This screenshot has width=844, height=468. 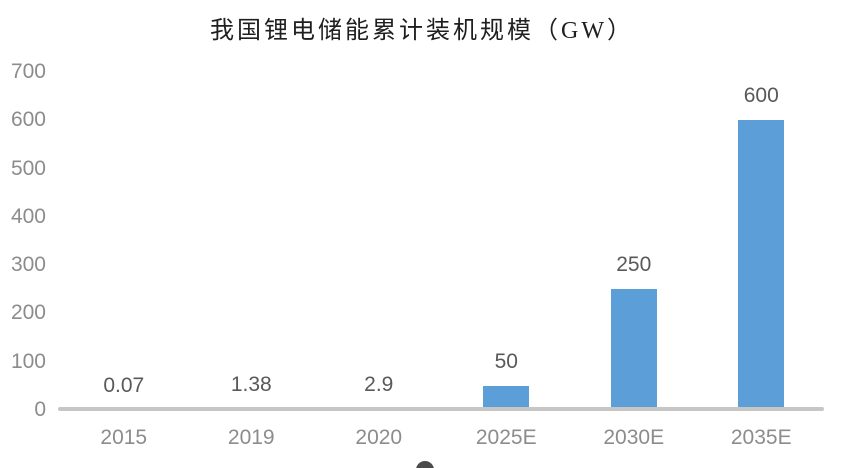 What do you see at coordinates (441, 409) in the screenshot?
I see `x-axis-line` at bounding box center [441, 409].